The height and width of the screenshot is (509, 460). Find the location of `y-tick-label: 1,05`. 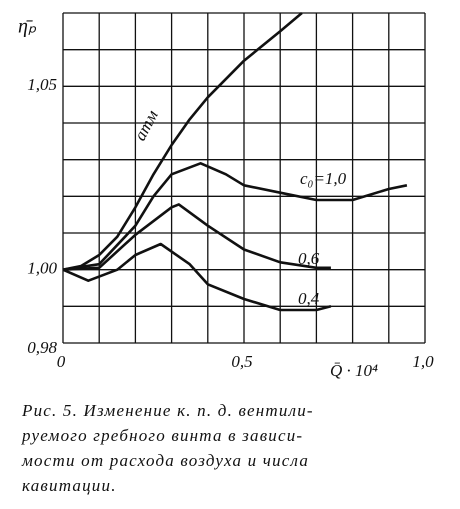

y-tick-label: 1,05 is located at coordinates (42, 84).